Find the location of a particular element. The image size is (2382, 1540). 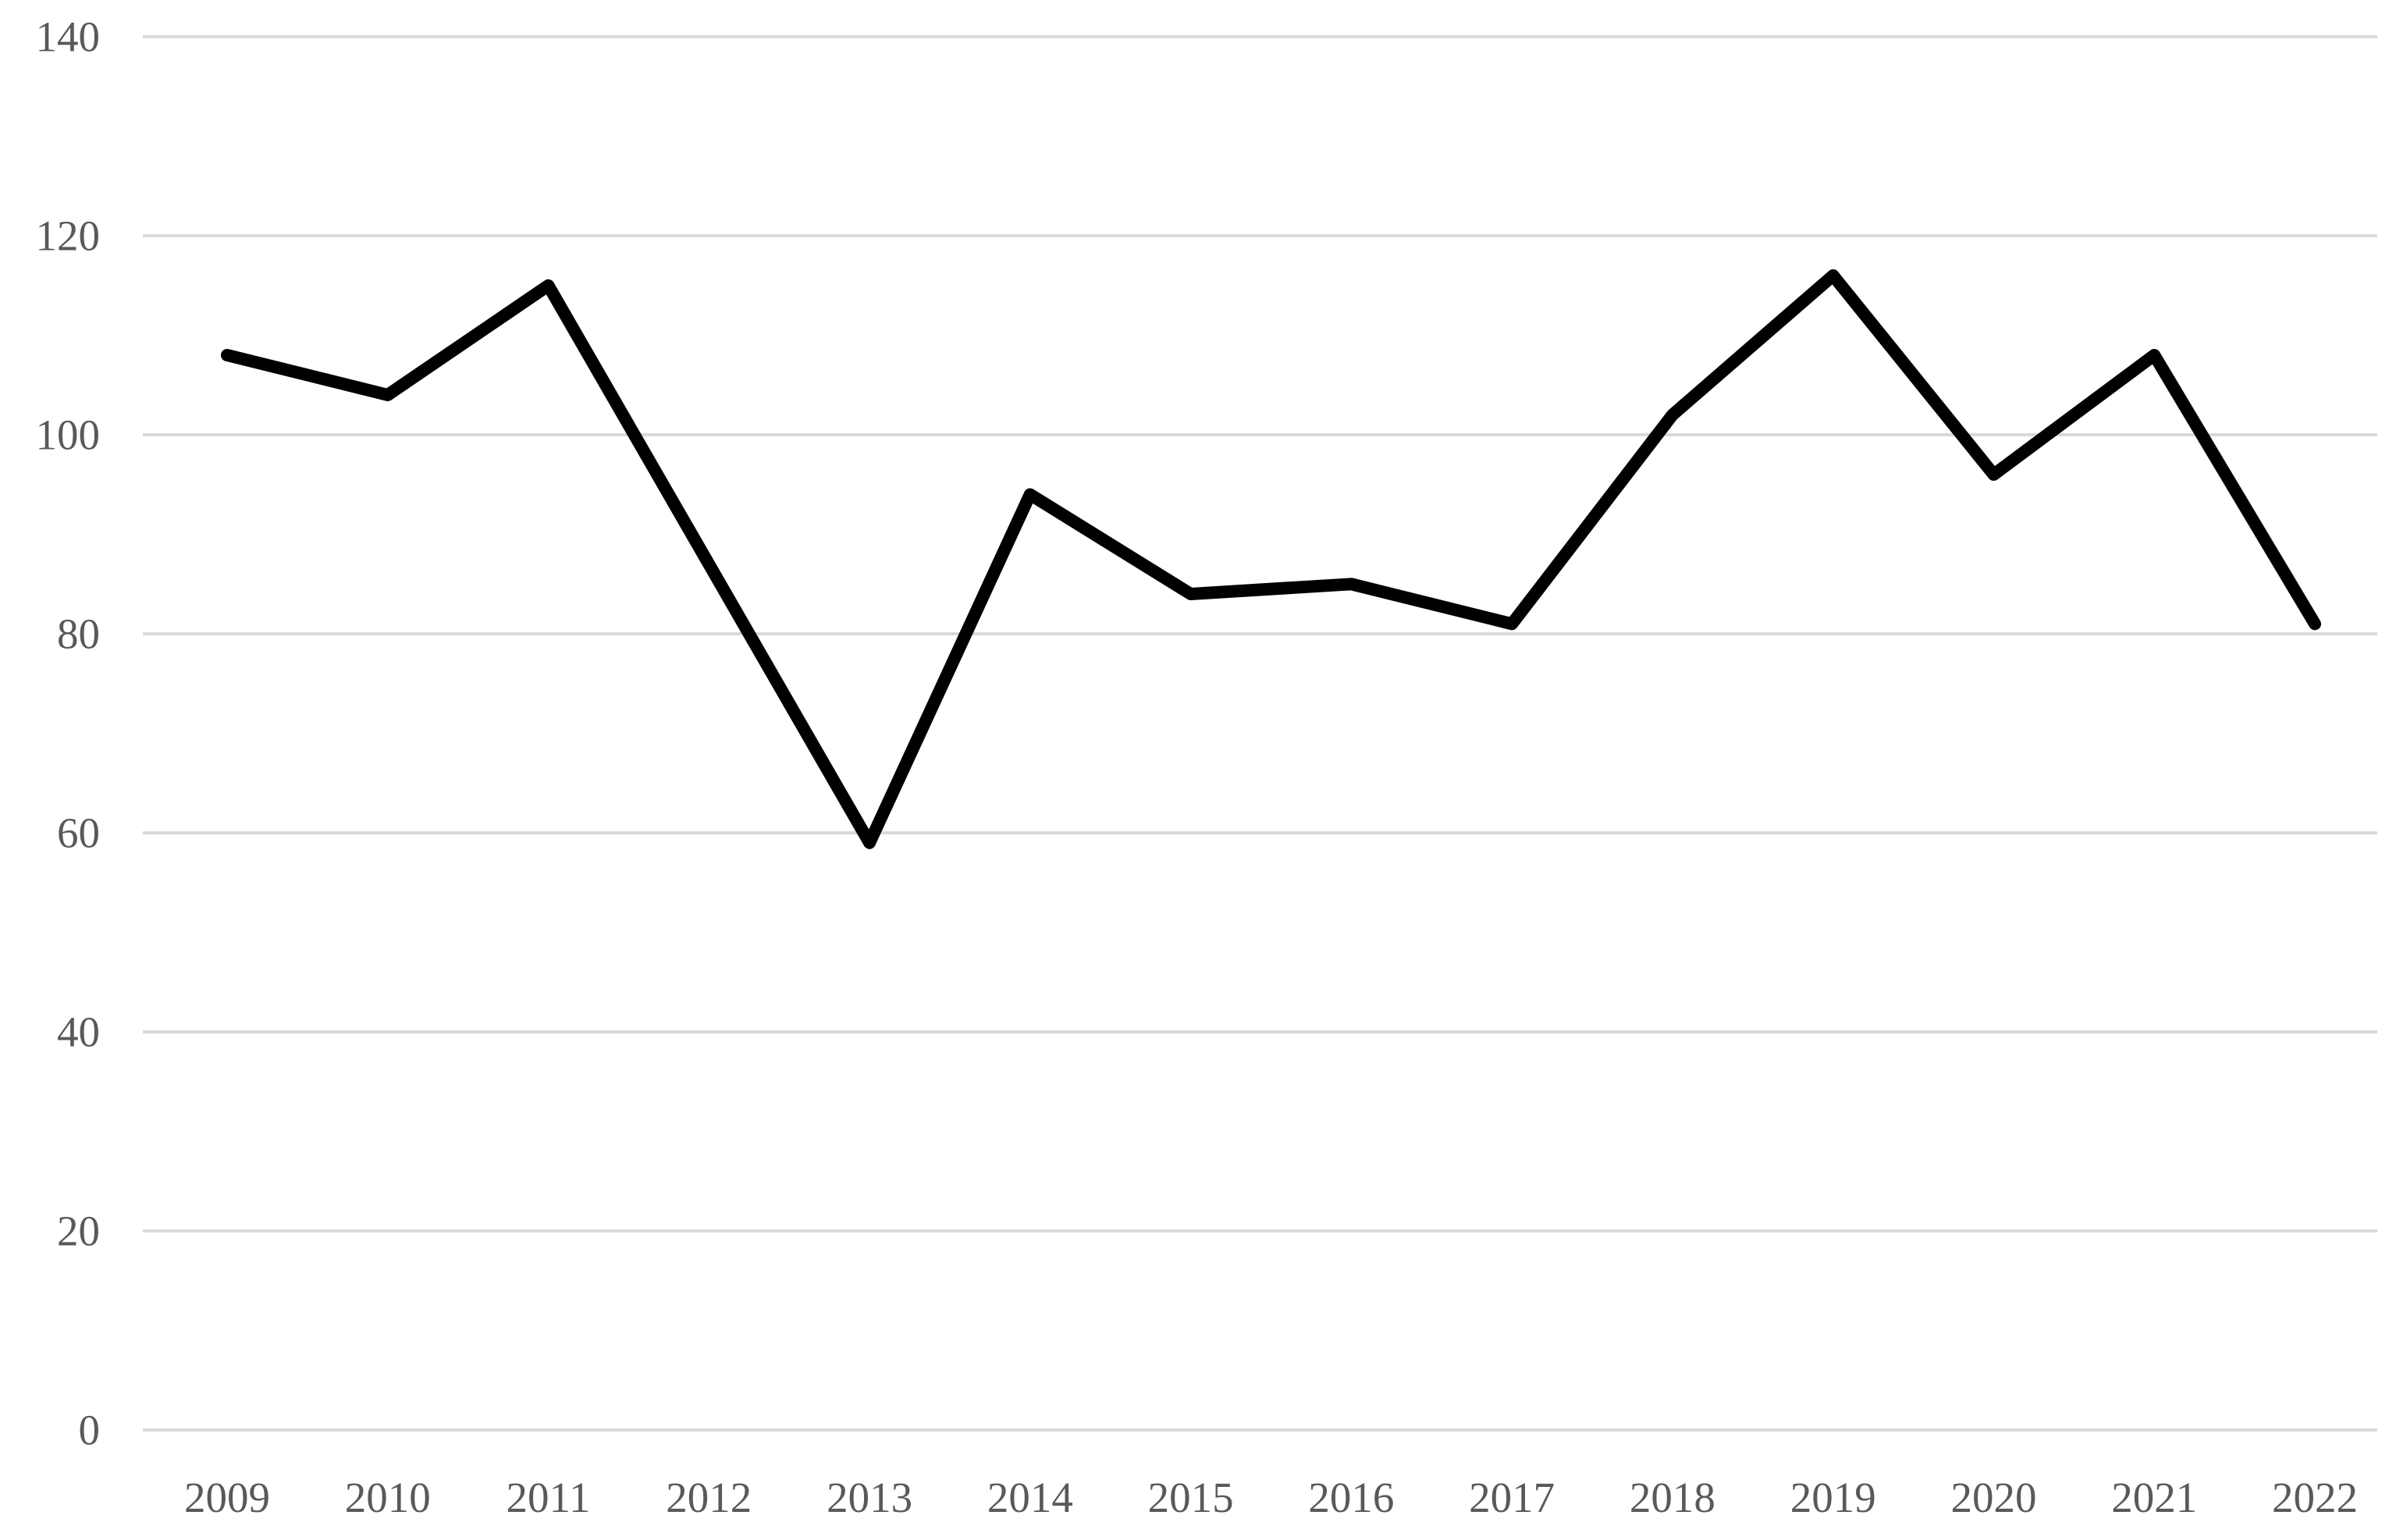

x-axis-tick-label: 2020 is located at coordinates (1993, 1497).